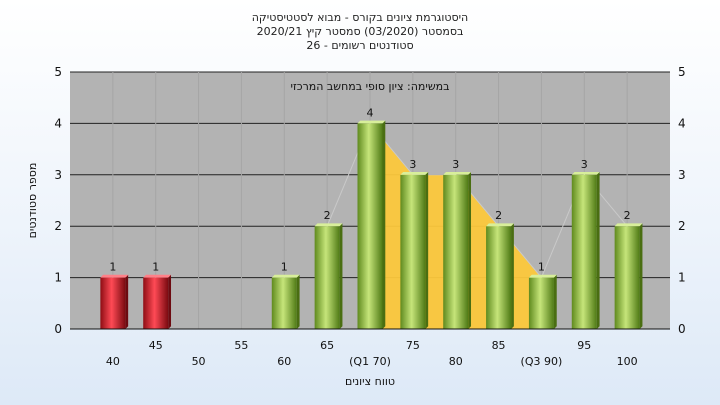  I want to click on chart-title: היסטוגרמת ציונים בקורס - מבוא לסטטיסטיקה, so click(360, 17).